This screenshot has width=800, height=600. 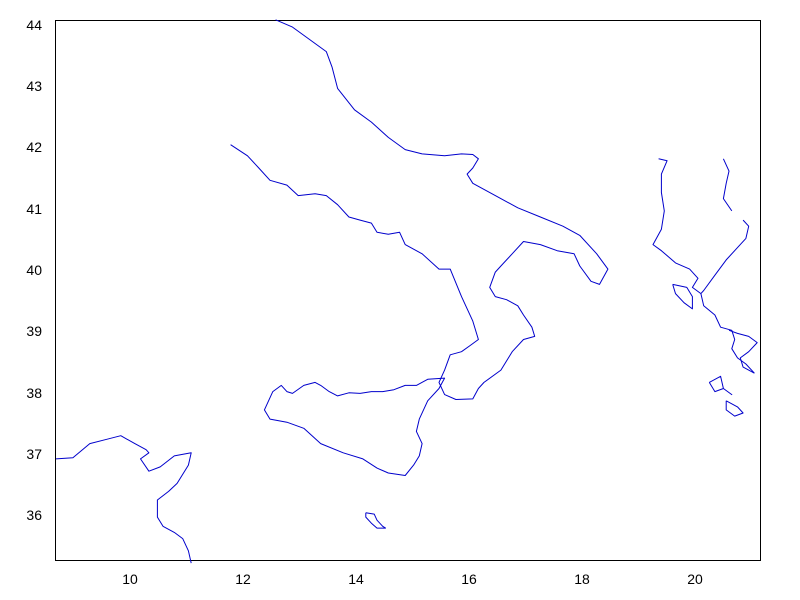 I want to click on y-tick-label: 37, so click(x=34, y=454).